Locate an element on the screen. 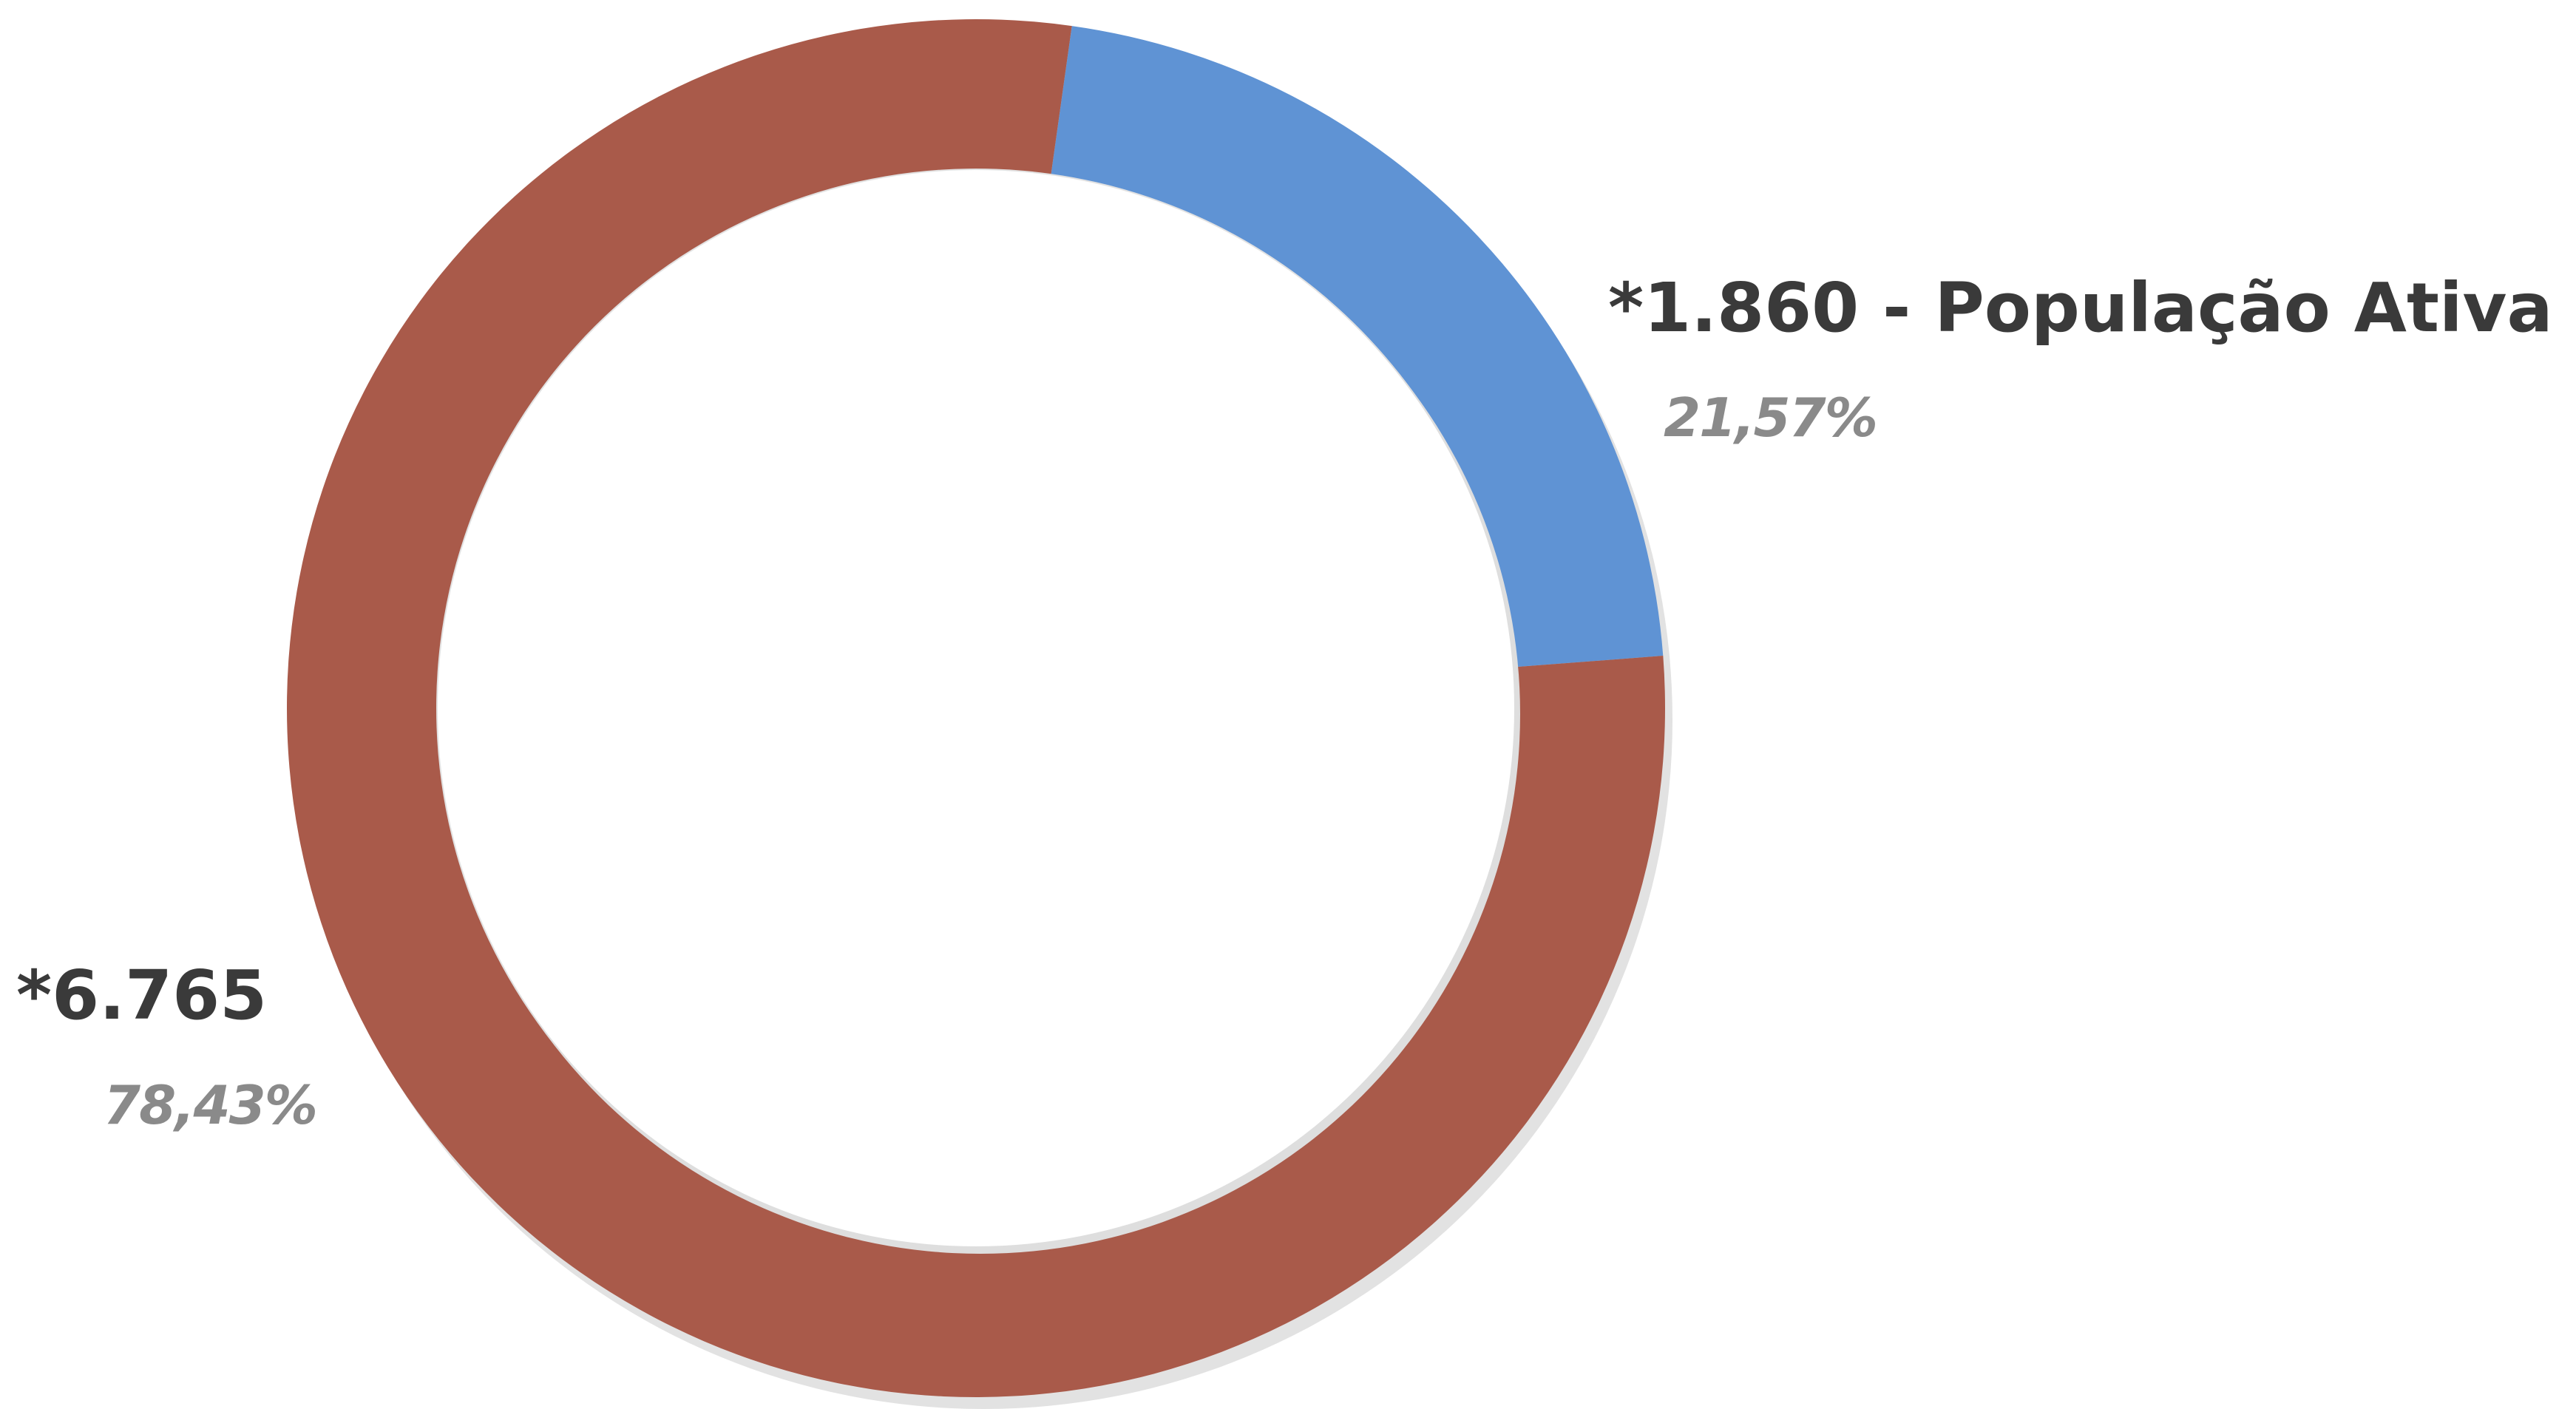  slice-label-other: *6.765 is located at coordinates (141, 996).